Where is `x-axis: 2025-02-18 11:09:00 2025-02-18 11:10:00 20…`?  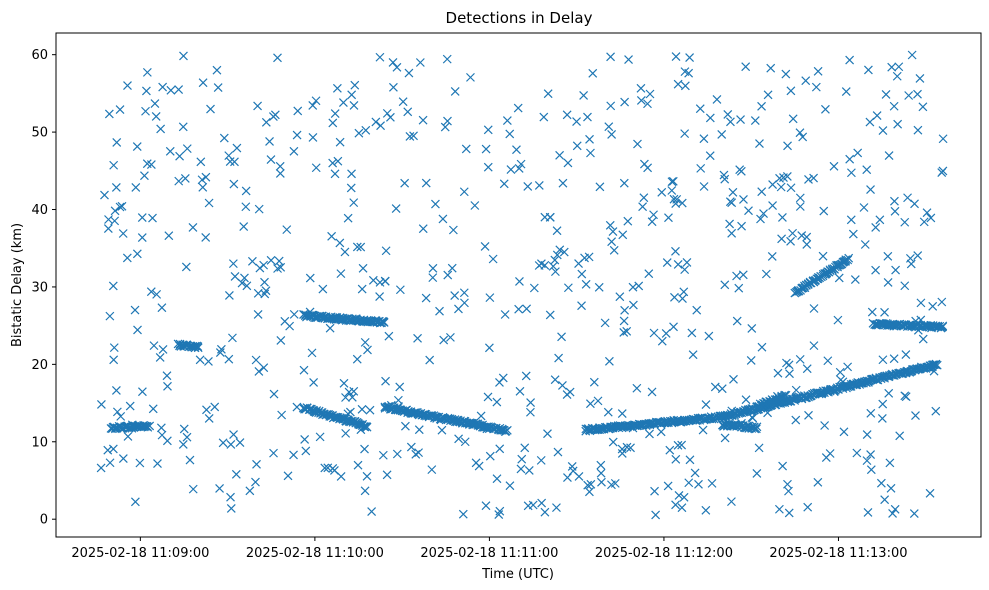
x-axis: 2025-02-18 11:09:00 2025-02-18 11:10:00 20… is located at coordinates (489, 549).